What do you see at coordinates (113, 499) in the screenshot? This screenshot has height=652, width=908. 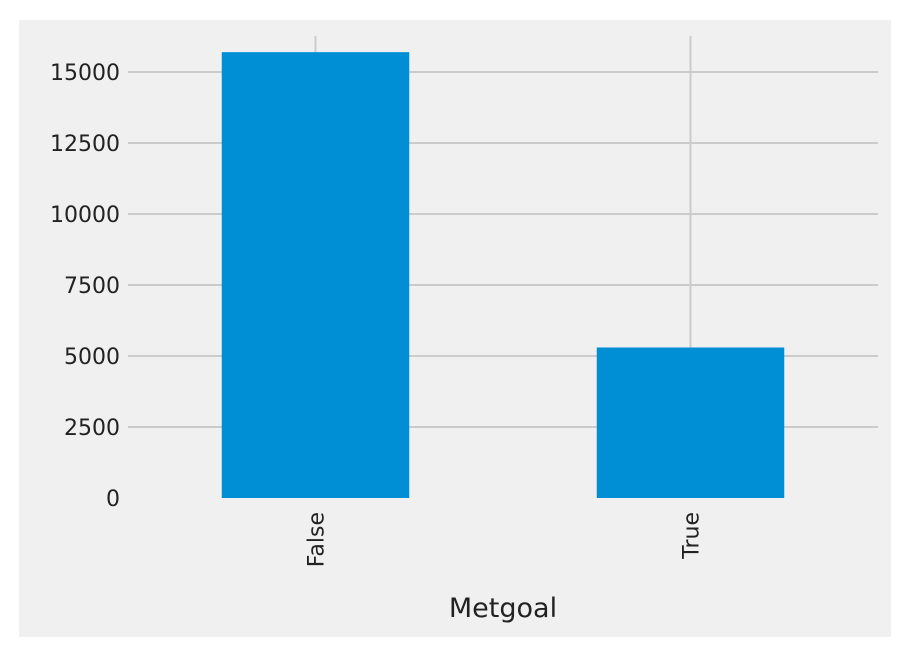 I see `y-tick-label: 0` at bounding box center [113, 499].